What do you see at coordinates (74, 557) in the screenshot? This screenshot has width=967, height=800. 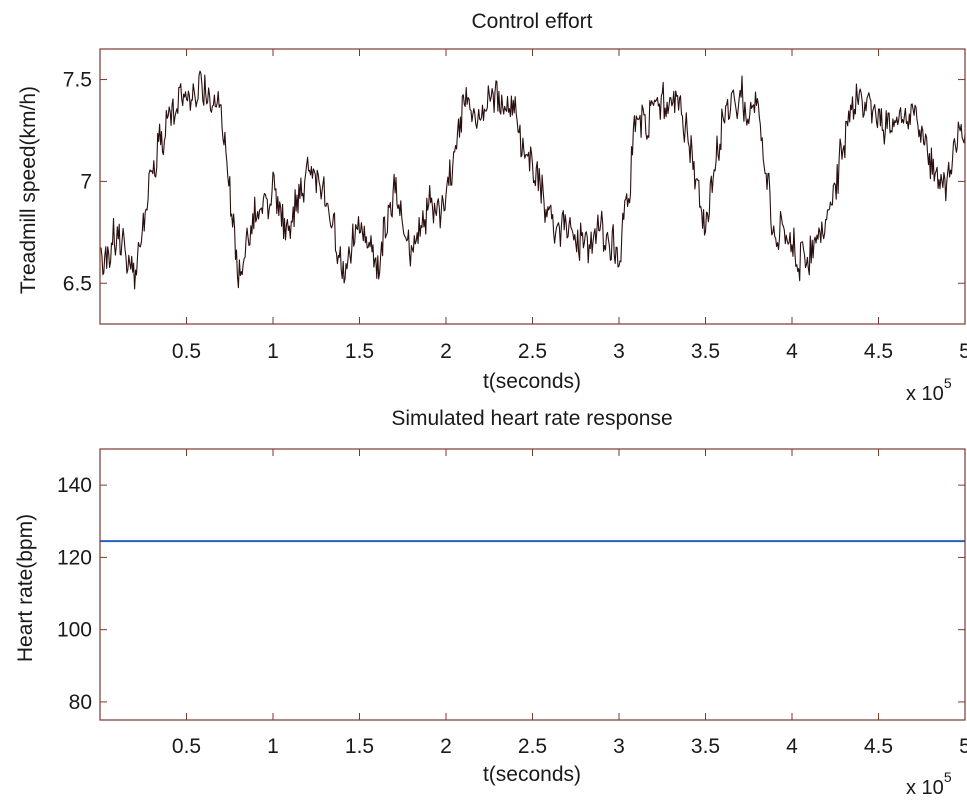 I see `y-tick-label: 120` at bounding box center [74, 557].